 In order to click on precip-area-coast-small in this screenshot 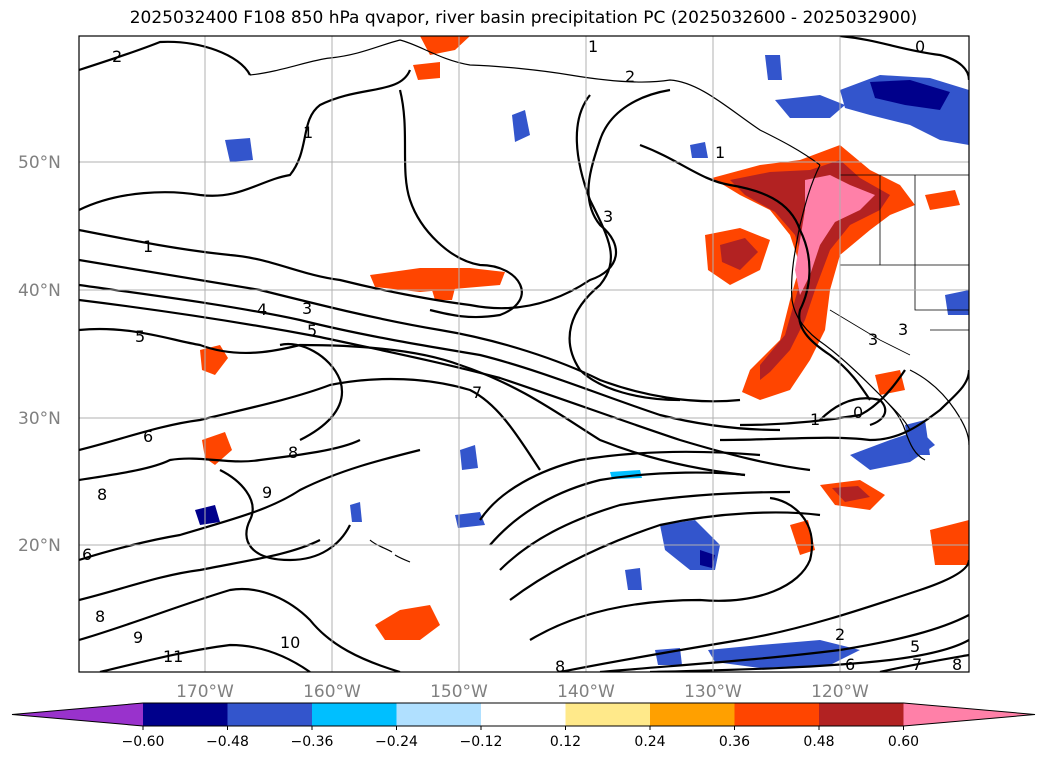, I will do `click(942, 200)`.